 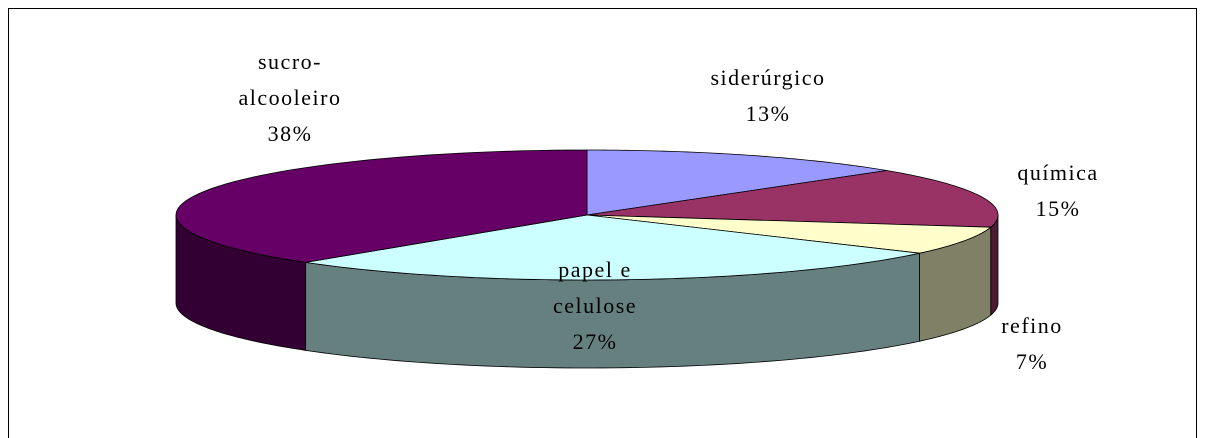 What do you see at coordinates (1032, 361) in the screenshot?
I see `value-label: 7%` at bounding box center [1032, 361].